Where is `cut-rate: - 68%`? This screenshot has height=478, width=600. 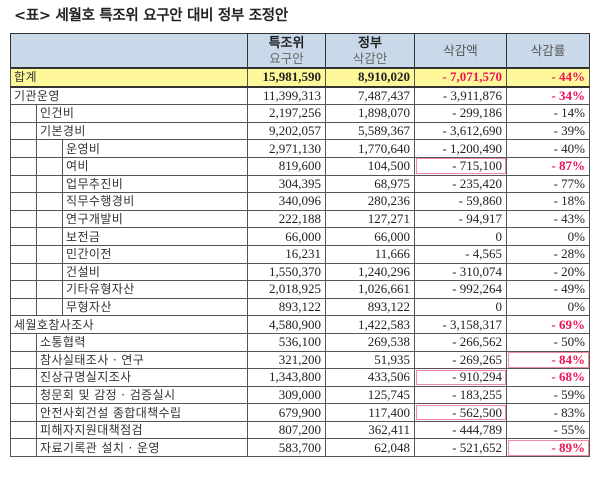 cut-rate: - 68% is located at coordinates (548, 377).